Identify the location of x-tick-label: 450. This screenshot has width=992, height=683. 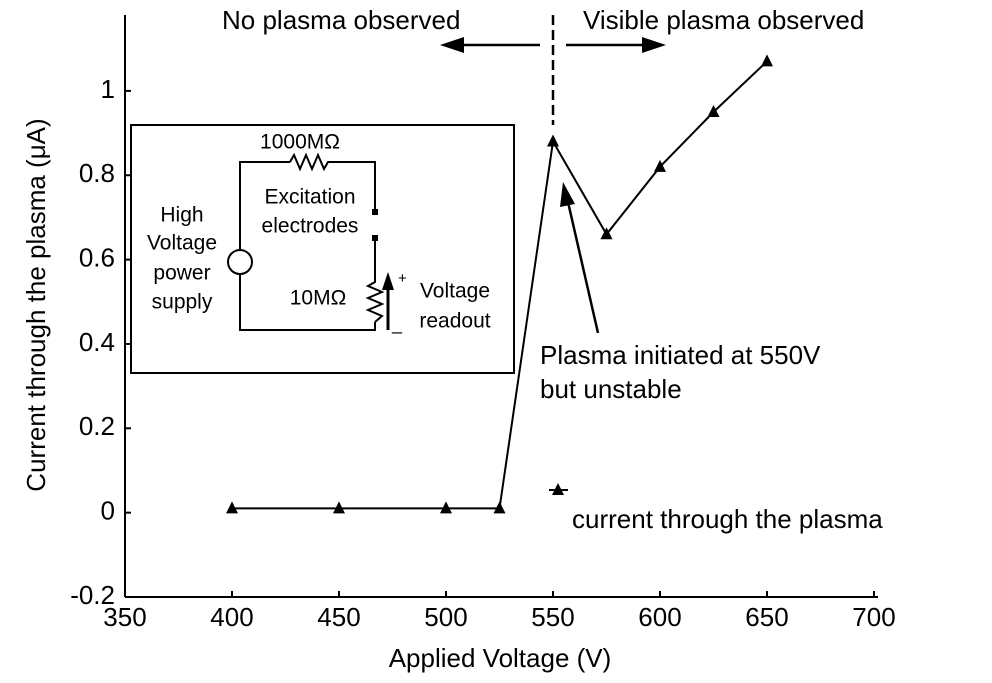
(338, 617).